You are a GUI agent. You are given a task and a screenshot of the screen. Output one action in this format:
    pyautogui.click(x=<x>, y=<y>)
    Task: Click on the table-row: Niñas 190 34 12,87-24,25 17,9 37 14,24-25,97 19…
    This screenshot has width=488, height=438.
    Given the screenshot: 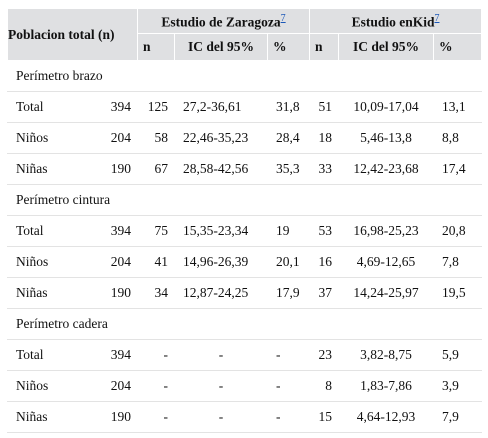 What is the action you would take?
    pyautogui.click(x=245, y=293)
    